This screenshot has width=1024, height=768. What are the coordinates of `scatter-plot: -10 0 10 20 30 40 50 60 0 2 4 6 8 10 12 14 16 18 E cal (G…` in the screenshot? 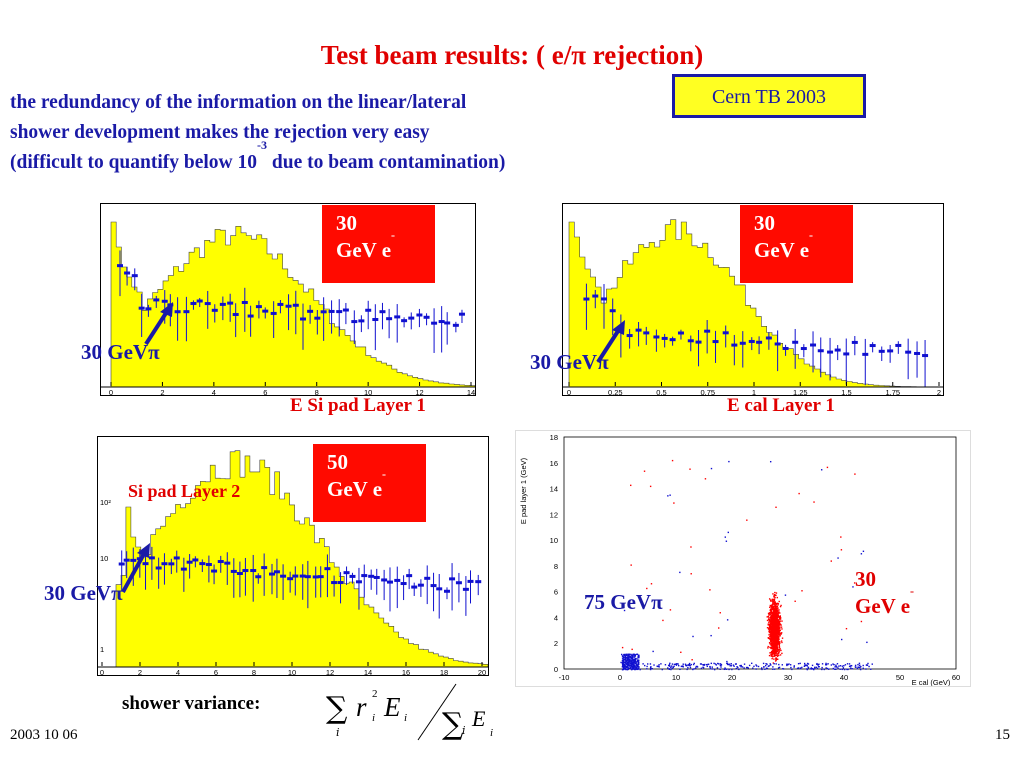 It's located at (743, 558).